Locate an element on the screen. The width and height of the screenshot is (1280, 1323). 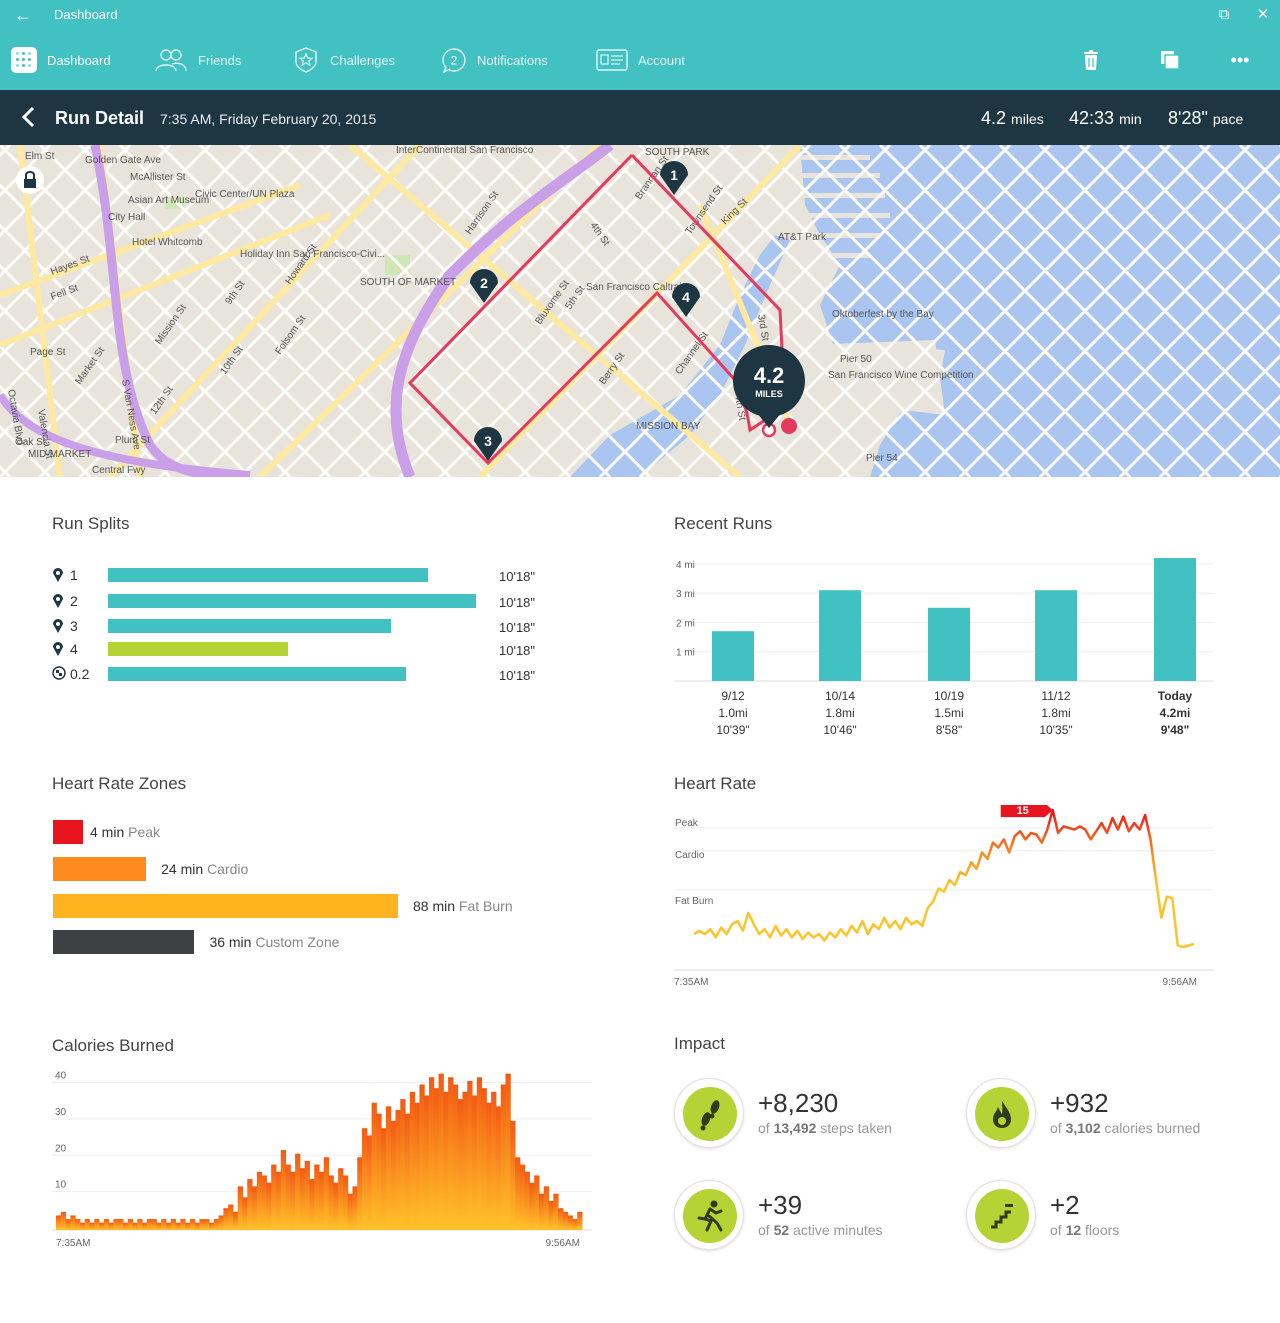
more-options-icon: ••• is located at coordinates (1240, 60).